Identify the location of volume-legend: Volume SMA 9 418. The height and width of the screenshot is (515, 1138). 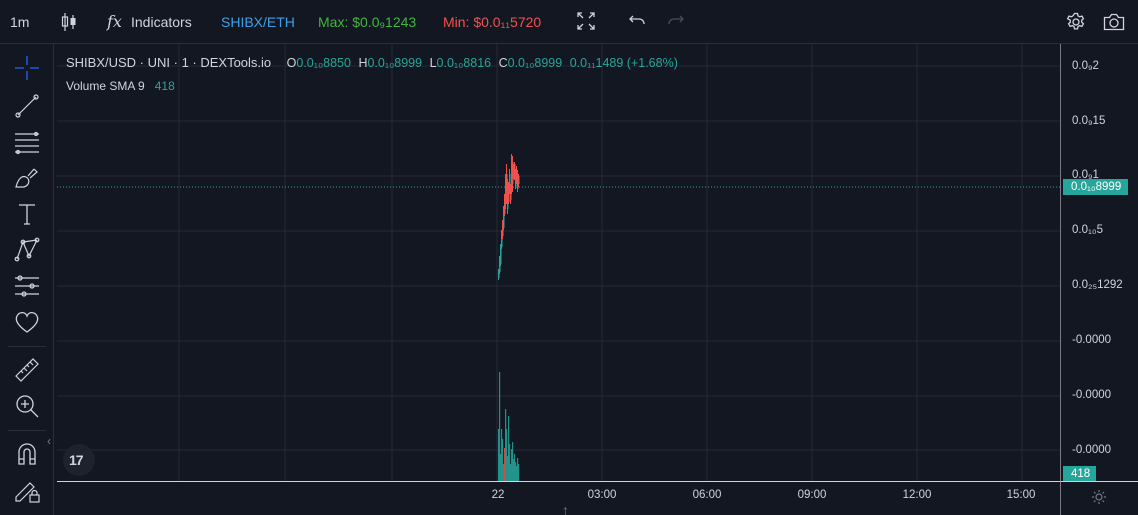
(120, 86).